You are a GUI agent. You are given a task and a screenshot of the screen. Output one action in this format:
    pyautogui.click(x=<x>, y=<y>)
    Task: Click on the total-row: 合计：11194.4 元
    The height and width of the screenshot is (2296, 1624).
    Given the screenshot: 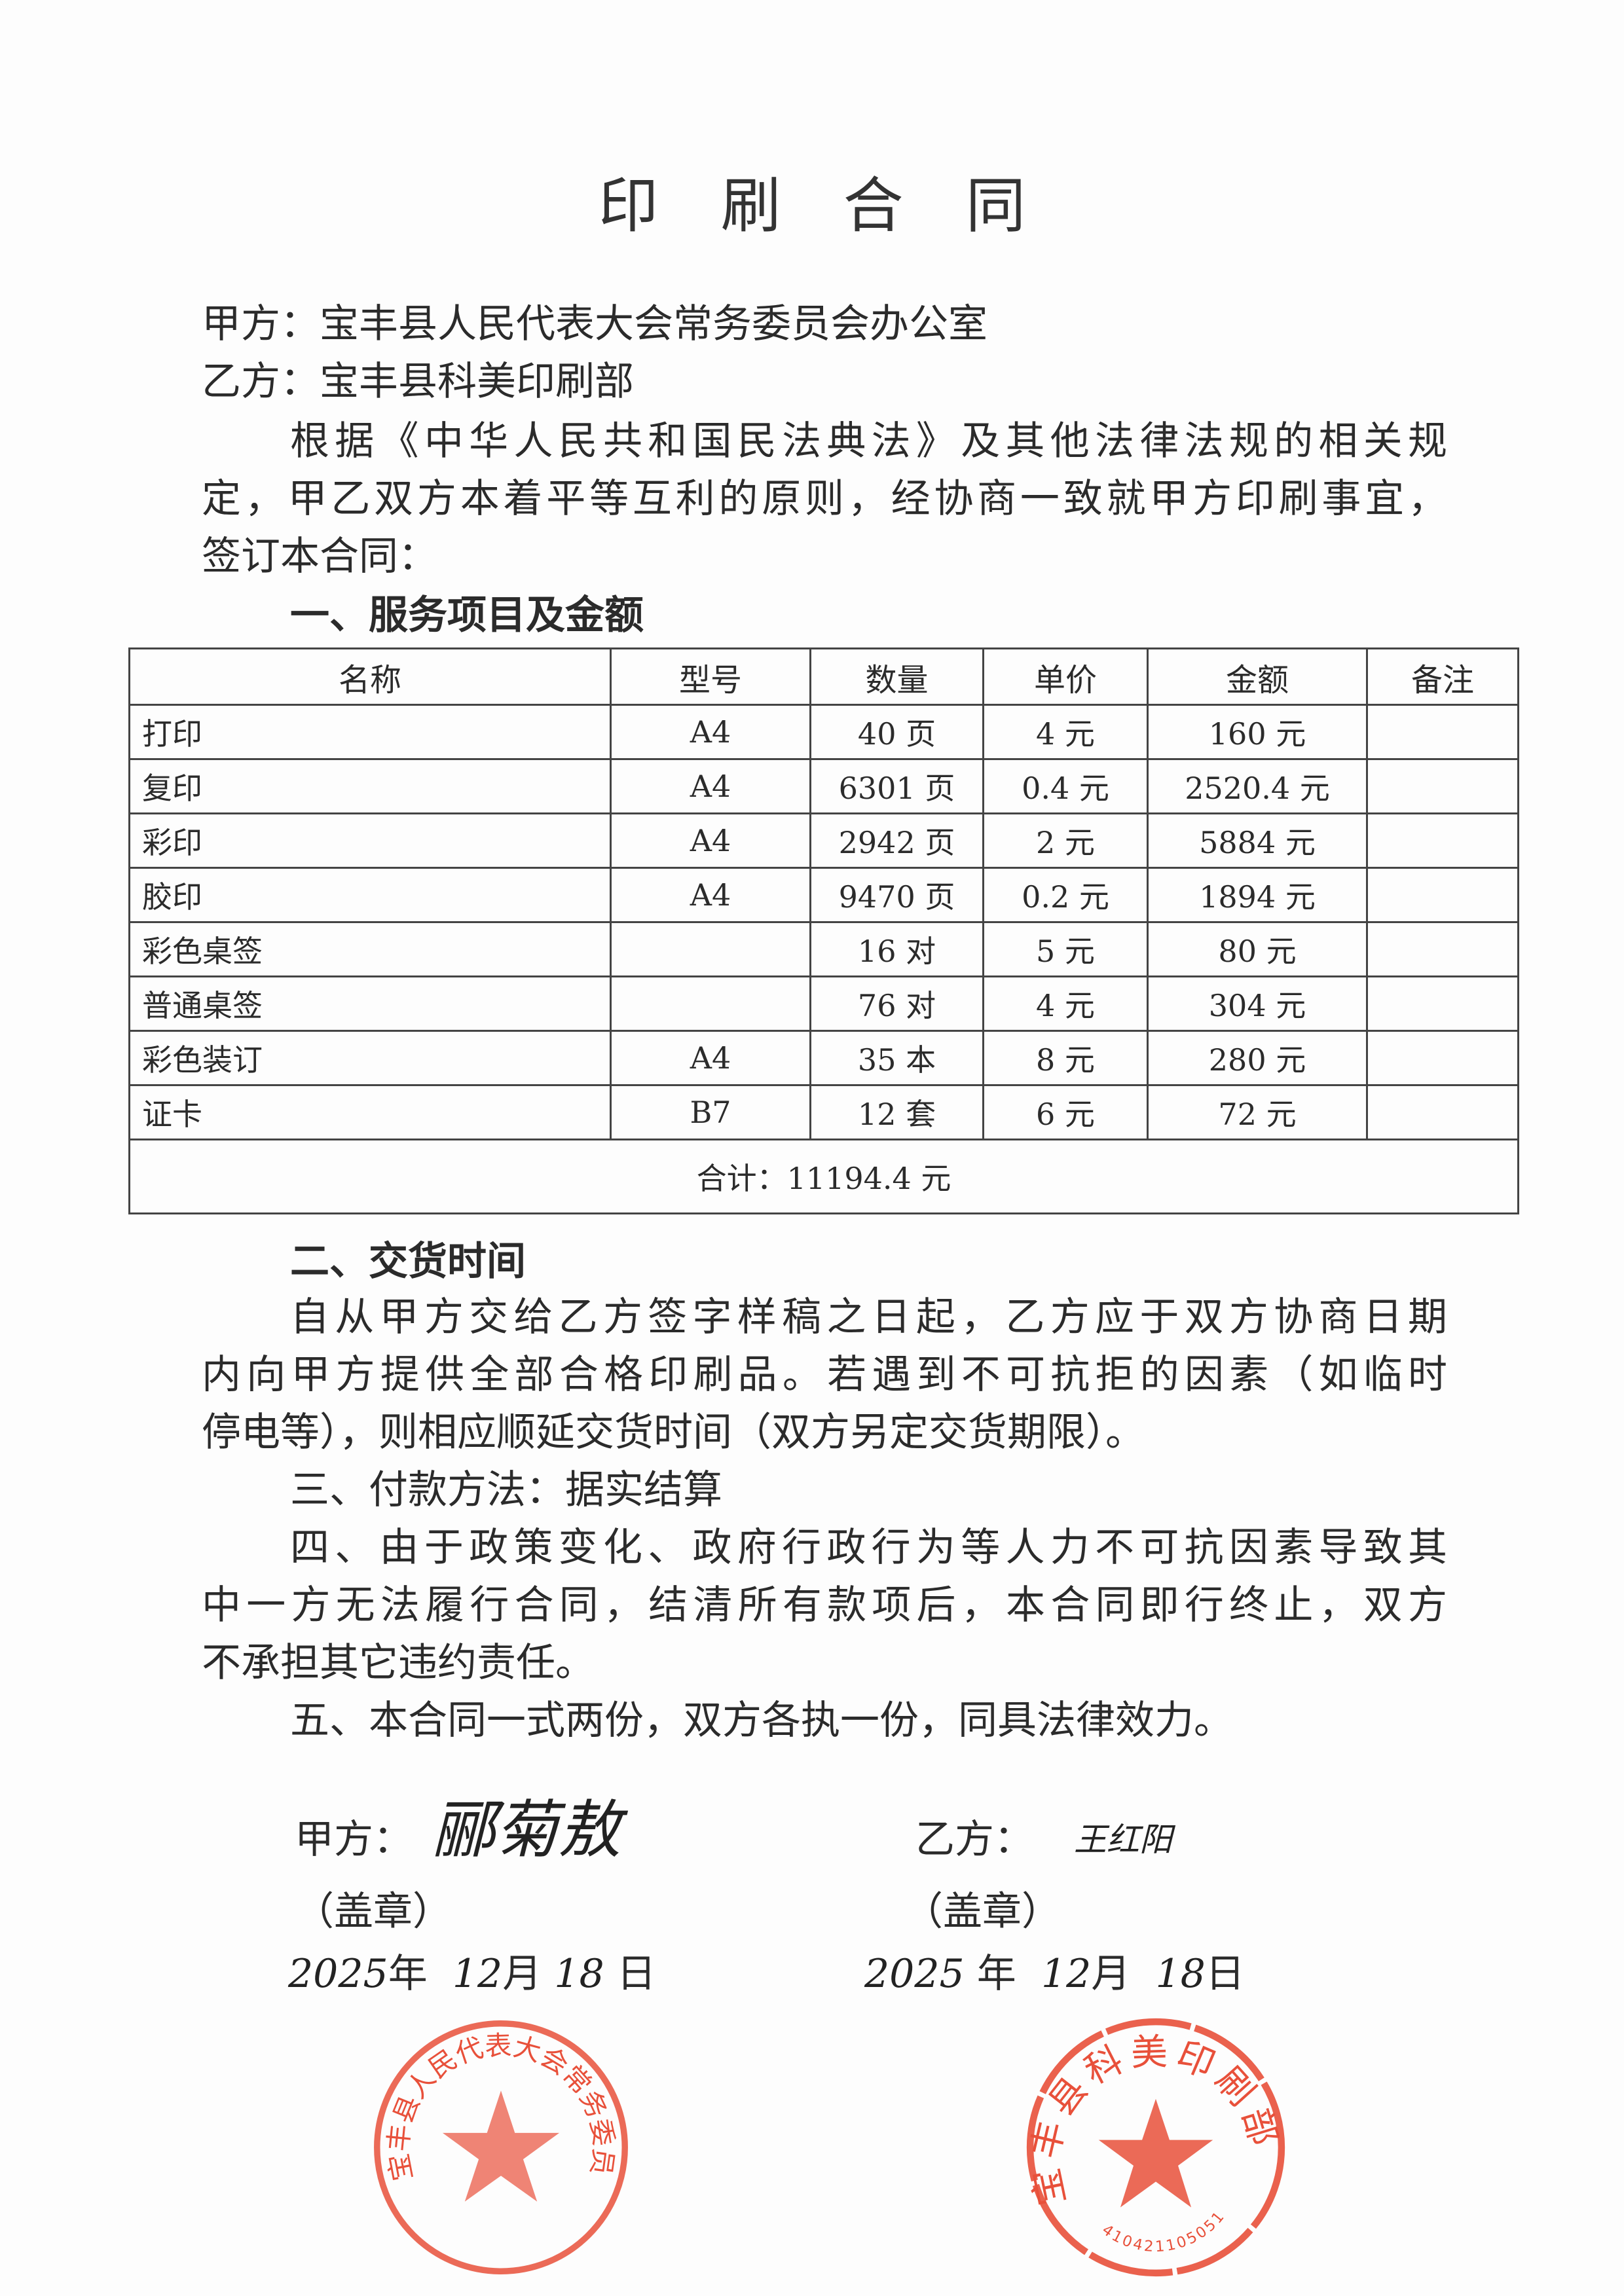 What is the action you would take?
    pyautogui.click(x=823, y=1176)
    